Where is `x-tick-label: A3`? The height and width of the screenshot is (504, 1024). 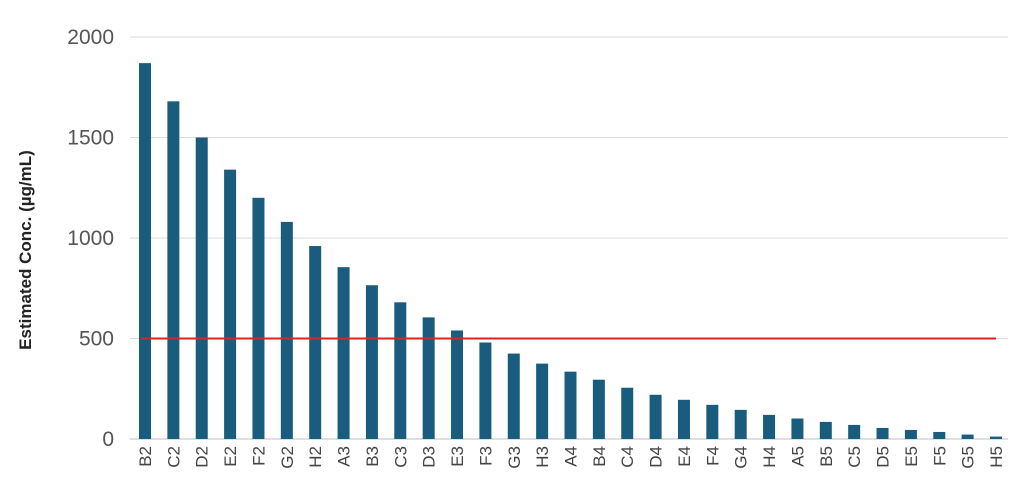 x-tick-label: A3 is located at coordinates (344, 456).